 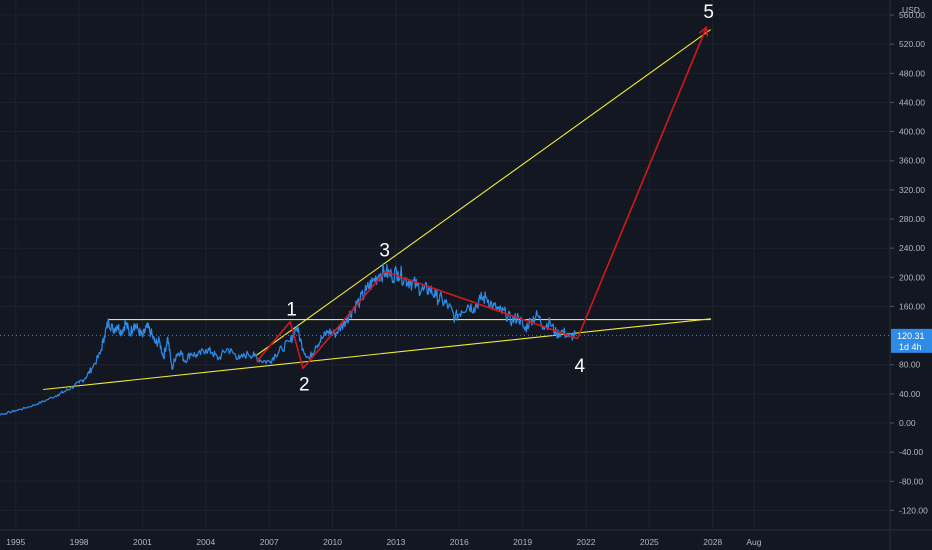 What do you see at coordinates (395, 542) in the screenshot?
I see `x-tick-label: 2013` at bounding box center [395, 542].